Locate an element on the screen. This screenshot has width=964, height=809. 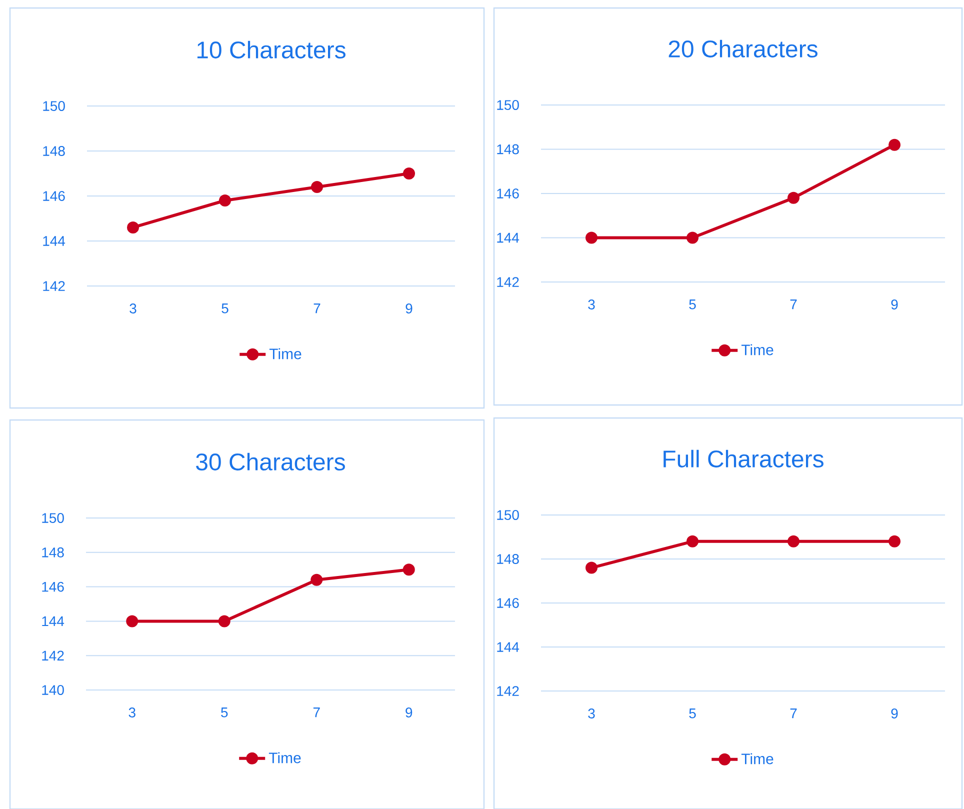
chart-title: 30 Characters is located at coordinates (270, 461).